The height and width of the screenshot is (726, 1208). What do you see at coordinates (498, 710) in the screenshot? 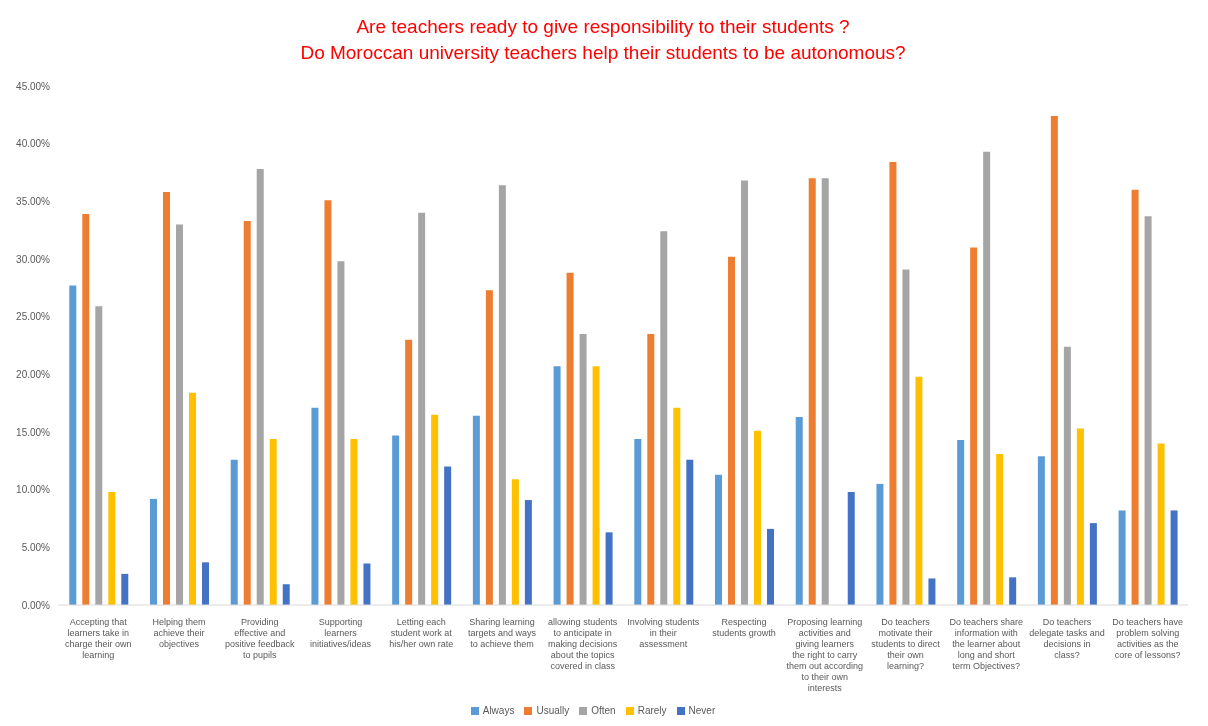
I see `legend-label: Always` at bounding box center [498, 710].